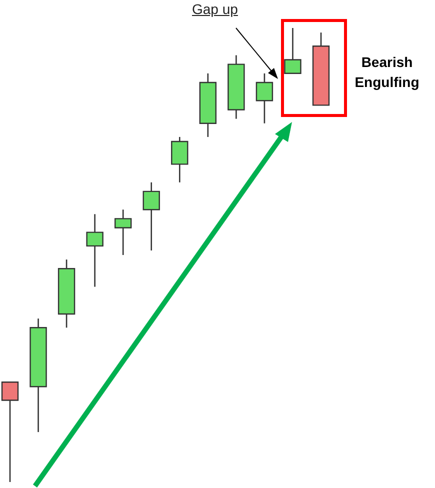 The width and height of the screenshot is (435, 488). Describe the element at coordinates (215, 9) in the screenshot. I see `text: Gap up` at that location.